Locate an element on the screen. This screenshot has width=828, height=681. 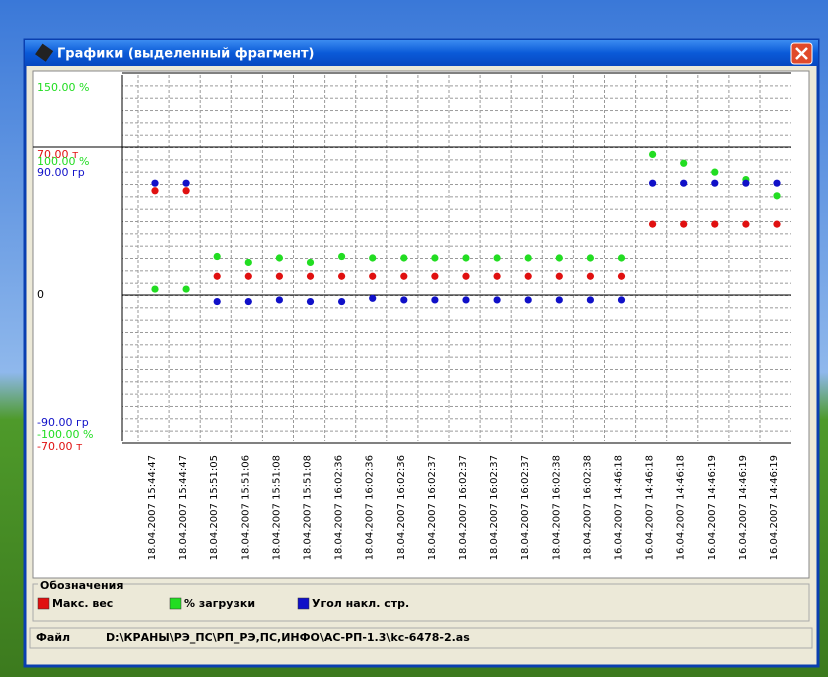
y-tick-label: 90.00 гр is located at coordinates (61, 172).